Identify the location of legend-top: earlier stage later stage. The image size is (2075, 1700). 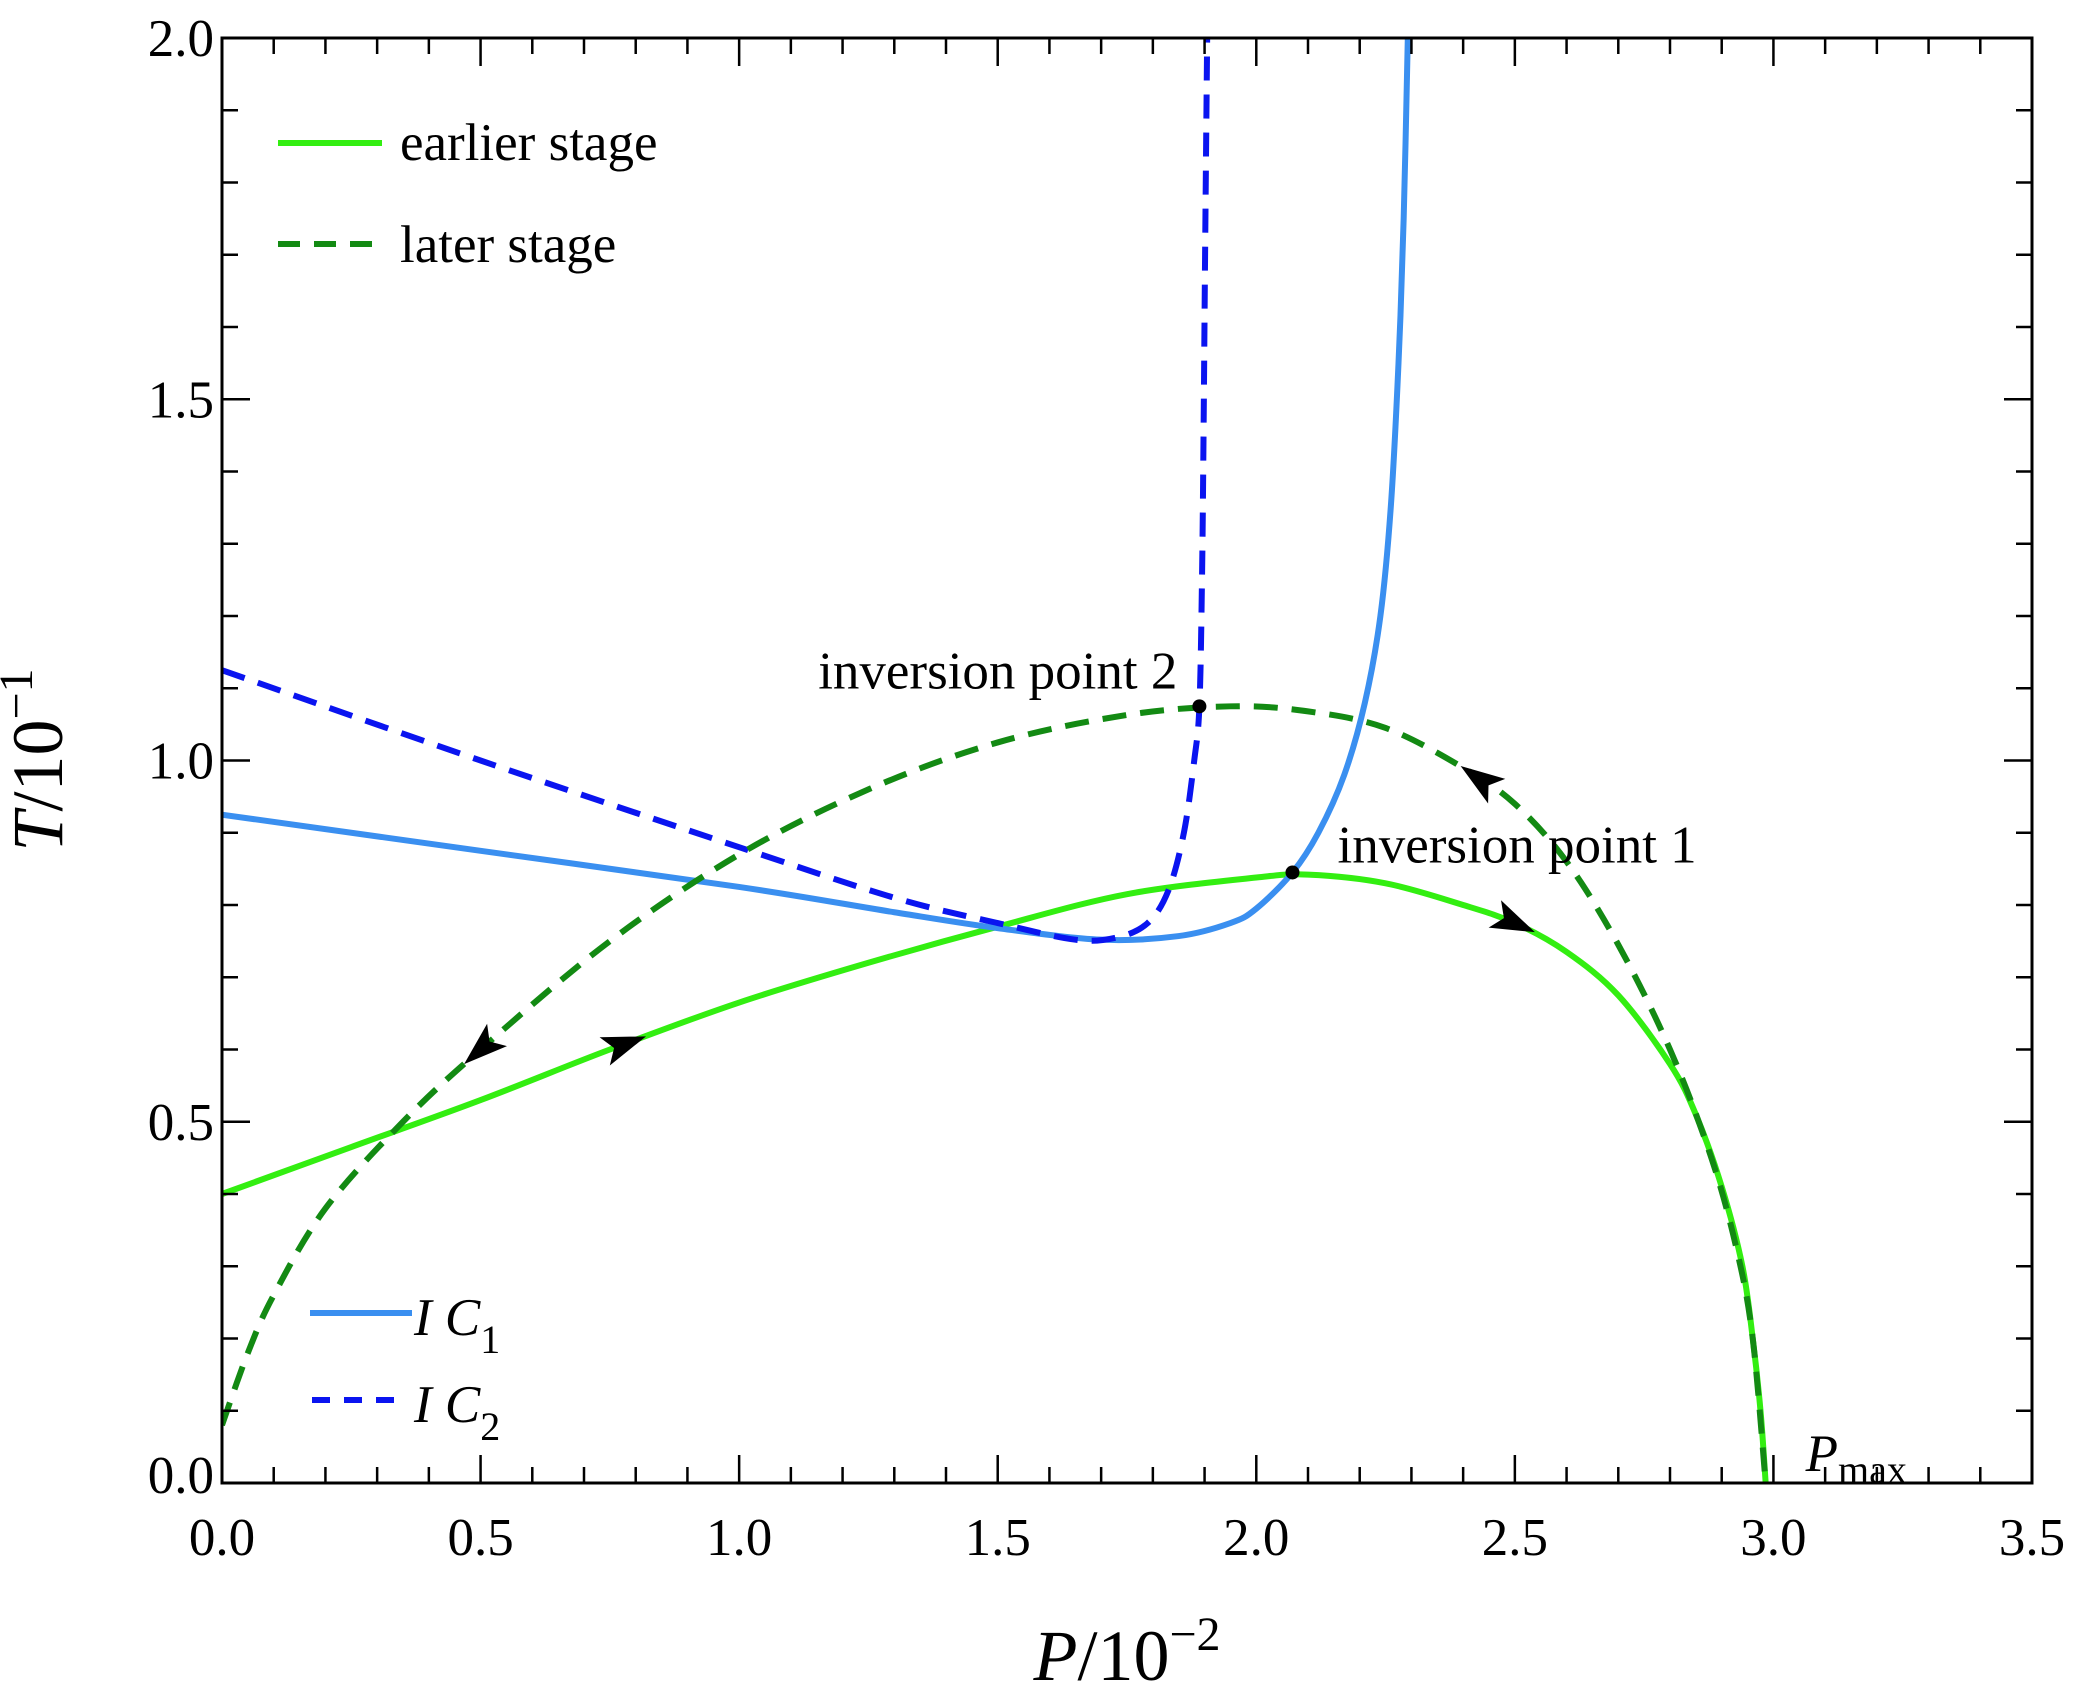
(467, 194).